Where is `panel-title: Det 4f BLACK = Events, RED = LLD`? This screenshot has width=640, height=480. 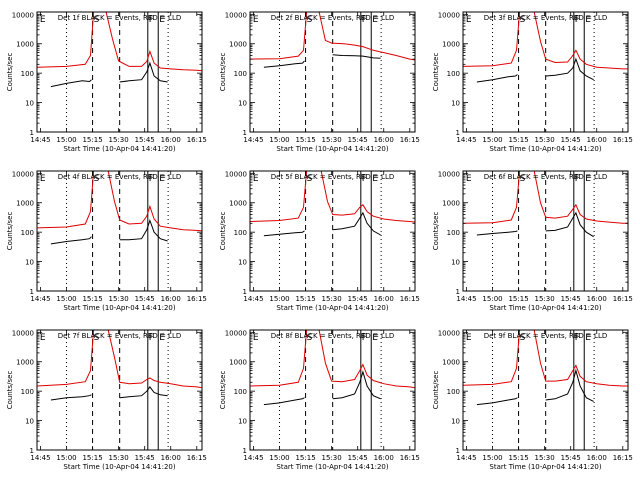
panel-title: Det 4f BLACK = Events, RED = LLD is located at coordinates (119, 177).